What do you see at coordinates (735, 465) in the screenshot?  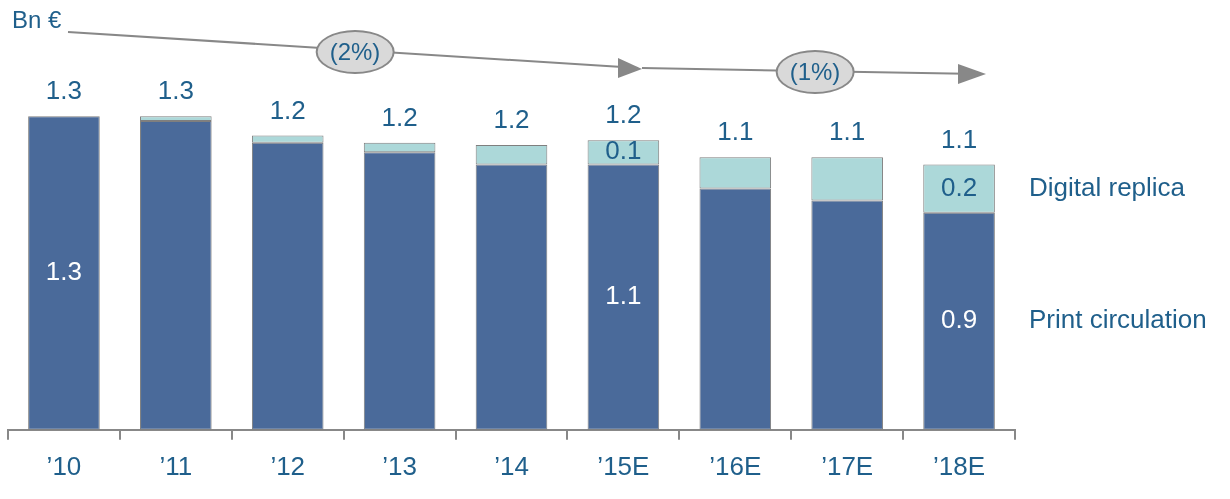 I see `x-tick-label: ’16E` at bounding box center [735, 465].